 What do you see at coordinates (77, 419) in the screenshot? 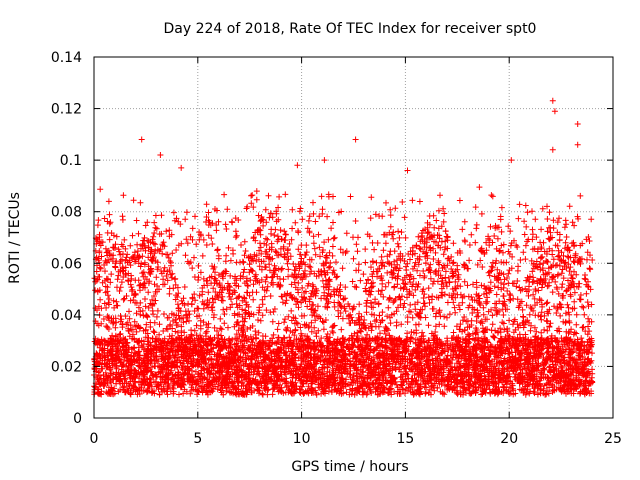
I see `y-tick-label: 0` at bounding box center [77, 419].